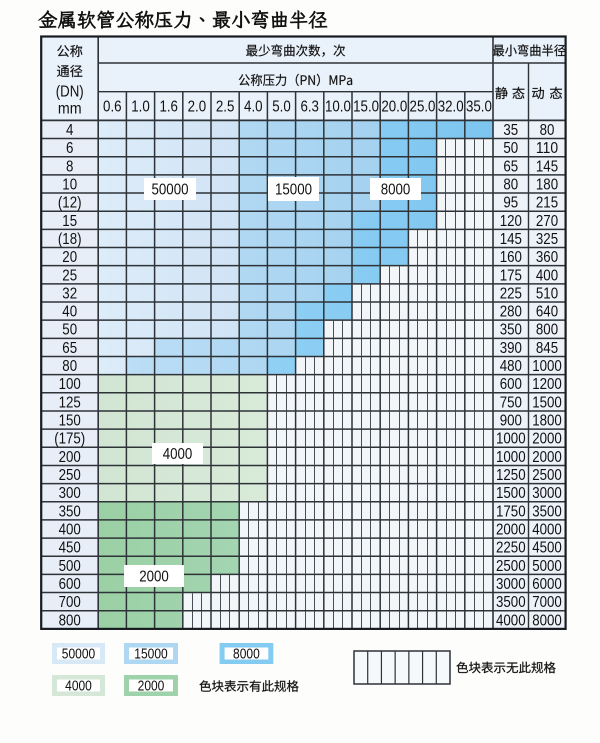 The image size is (600, 743). What do you see at coordinates (70, 92) in the screenshot?
I see `svg-text: (DN)` at bounding box center [70, 92].